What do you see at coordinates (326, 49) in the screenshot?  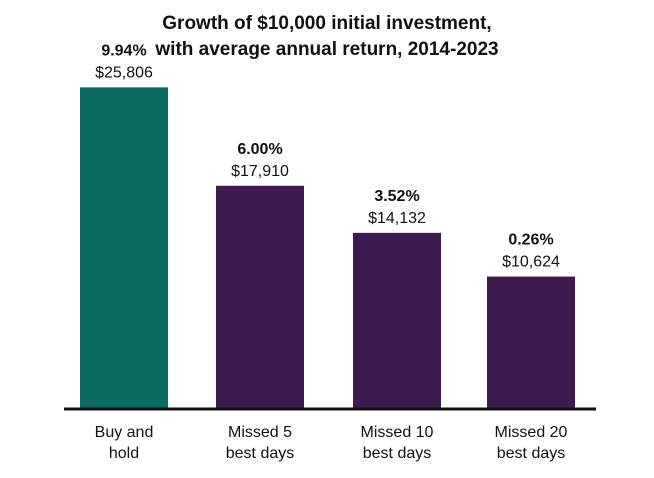 I see `chart-title-line-2: with average annual return, 2014-2023` at bounding box center [326, 49].